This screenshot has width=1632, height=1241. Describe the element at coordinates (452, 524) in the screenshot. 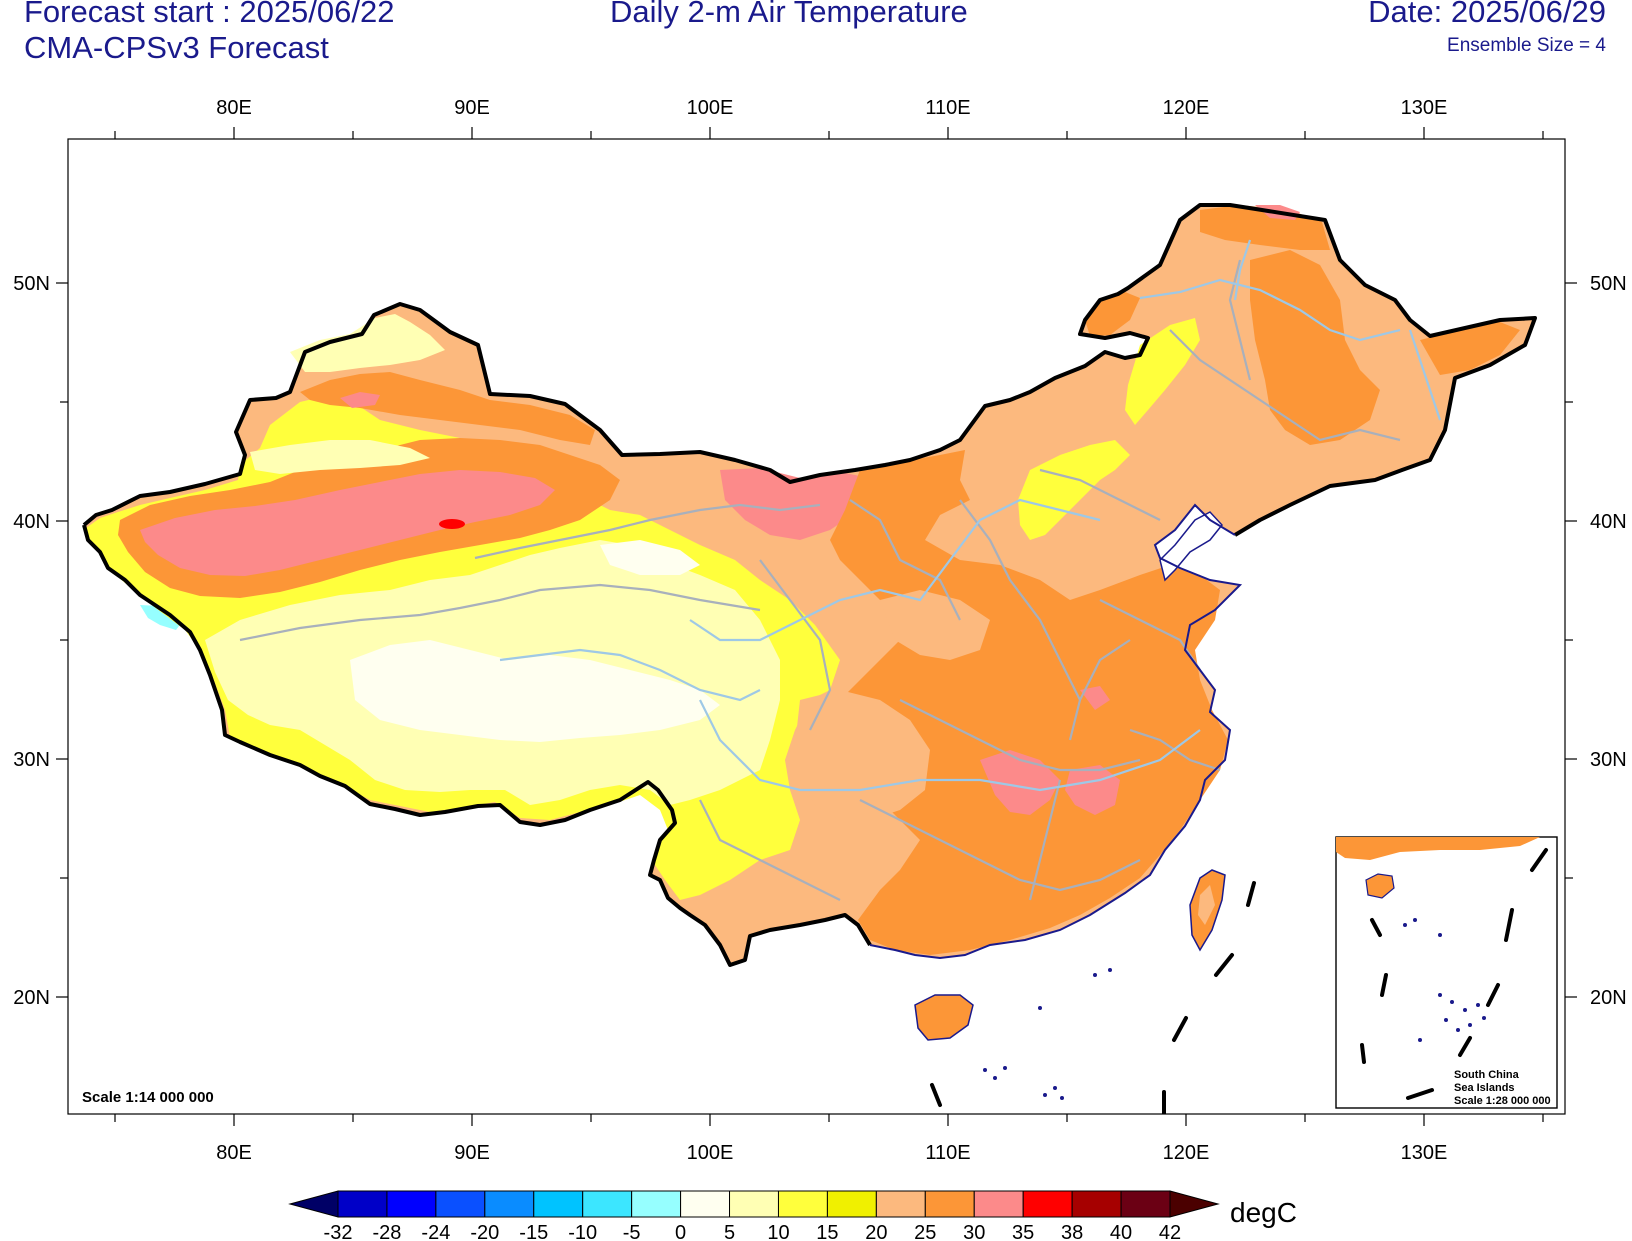

I see `hotspot-red` at that location.